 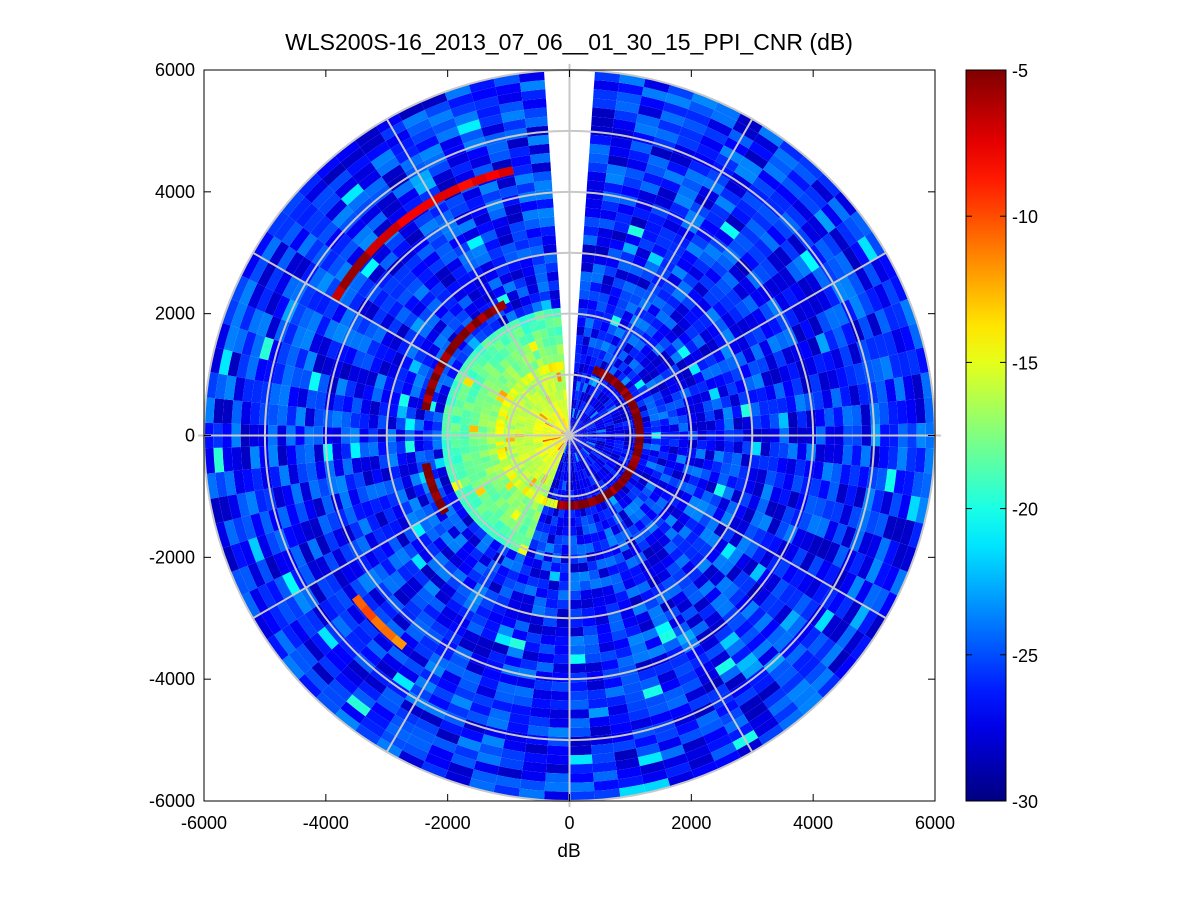 What do you see at coordinates (569, 823) in the screenshot?
I see `x-tick-label: 0` at bounding box center [569, 823].